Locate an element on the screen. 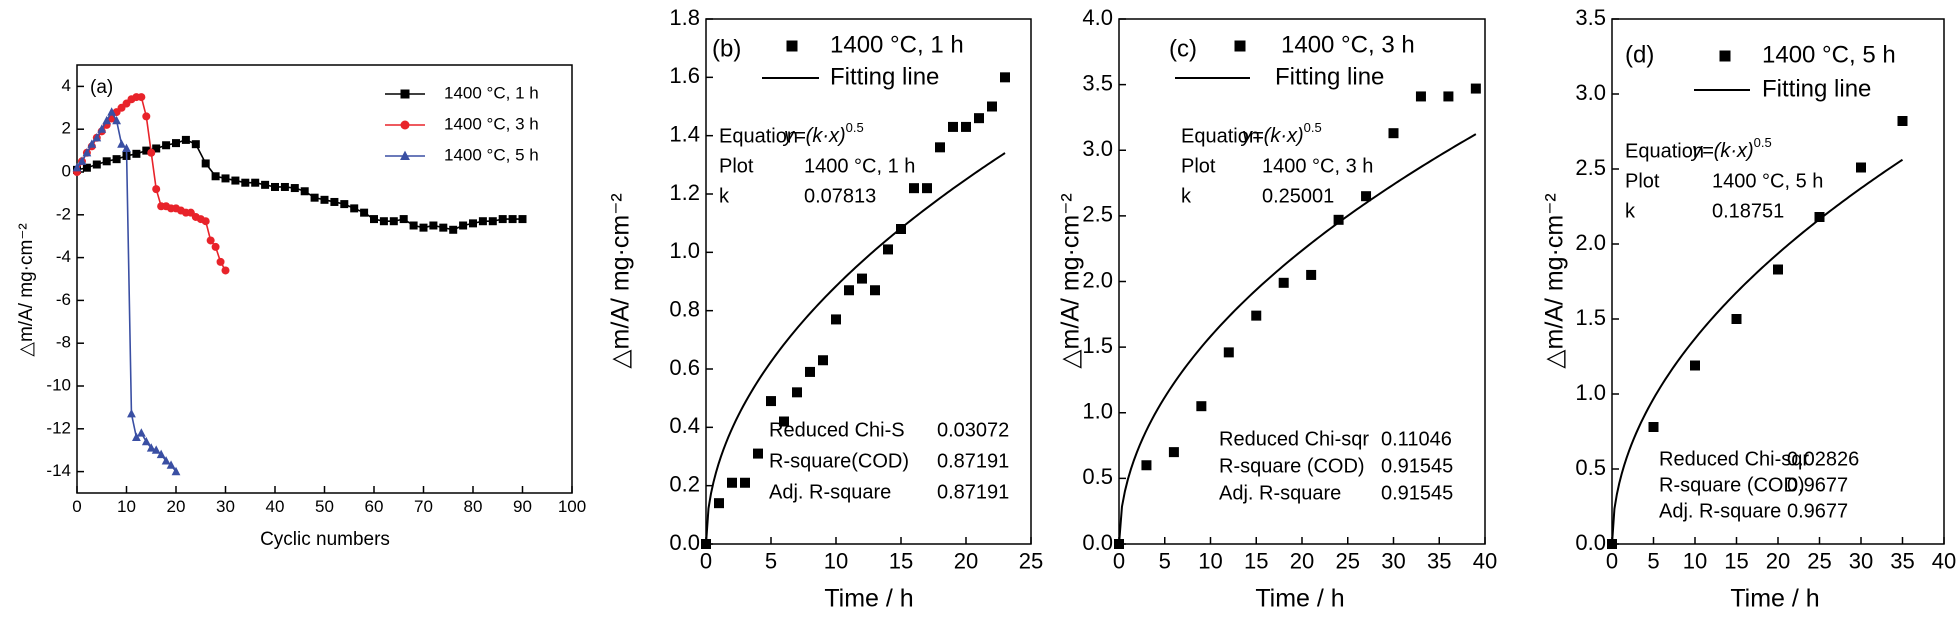  y-tick-label: 1.0 is located at coordinates (1097, 411).